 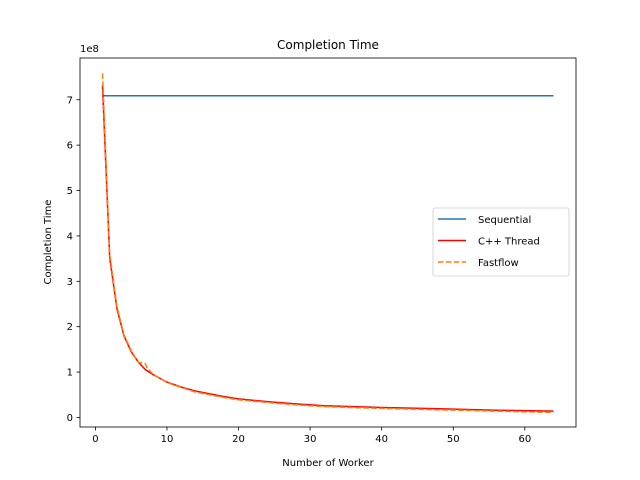 What do you see at coordinates (70, 327) in the screenshot?
I see `y-tick-label: 2` at bounding box center [70, 327].